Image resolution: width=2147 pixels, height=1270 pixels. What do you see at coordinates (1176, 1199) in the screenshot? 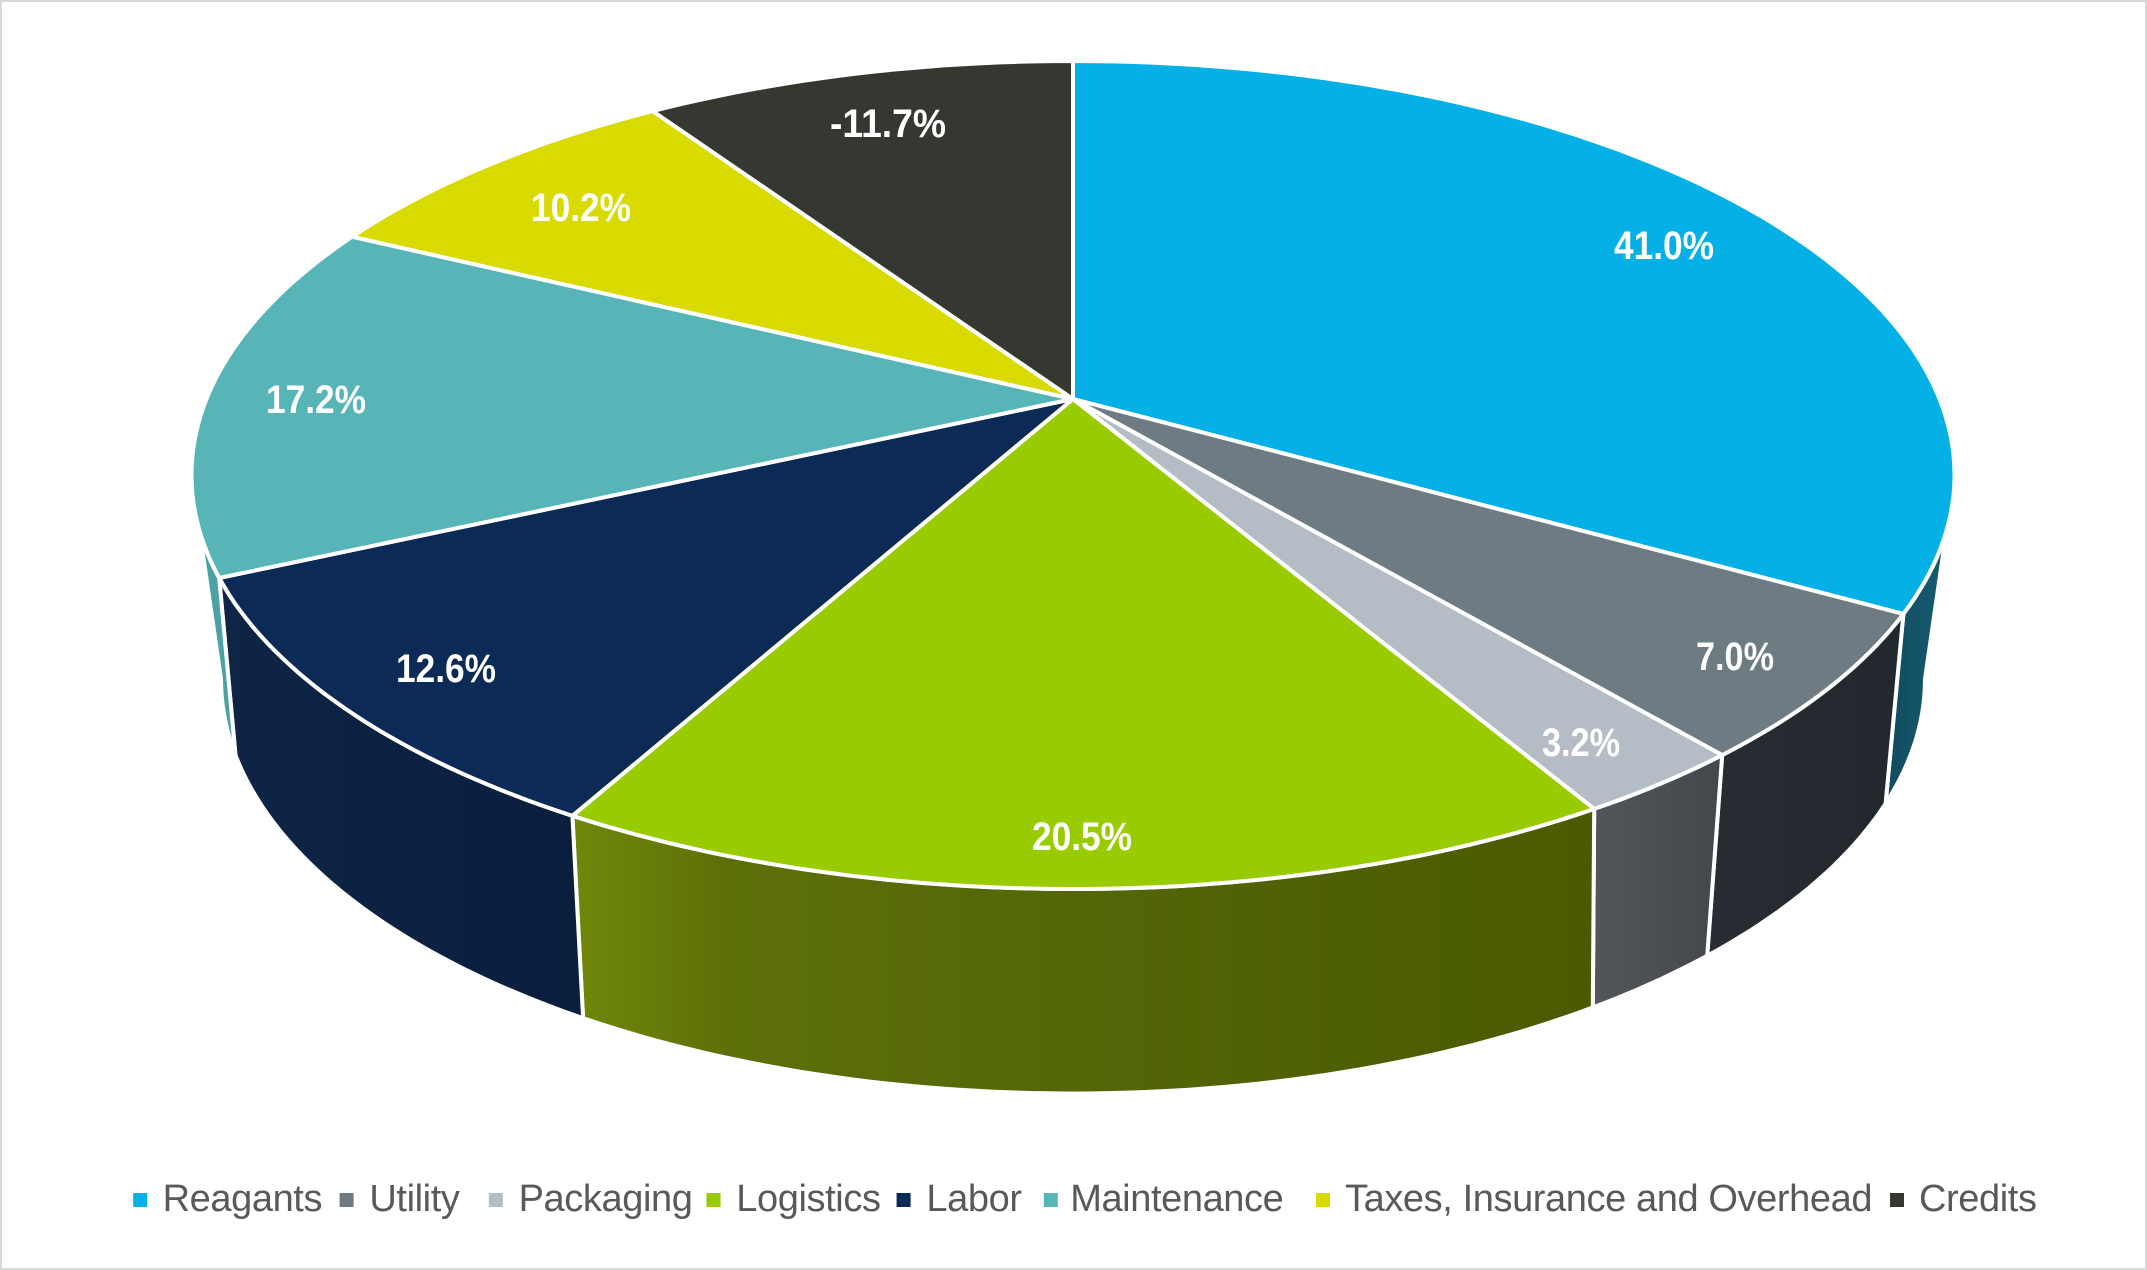
I see `svg-text: Maintenance` at bounding box center [1176, 1199].